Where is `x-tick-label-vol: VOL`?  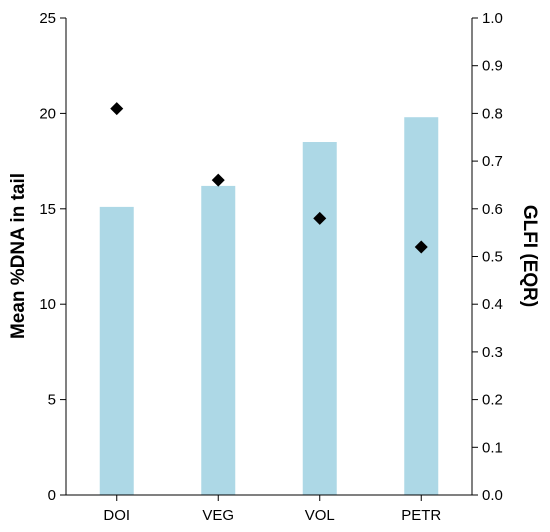
x-tick-label-vol: VOL is located at coordinates (320, 515).